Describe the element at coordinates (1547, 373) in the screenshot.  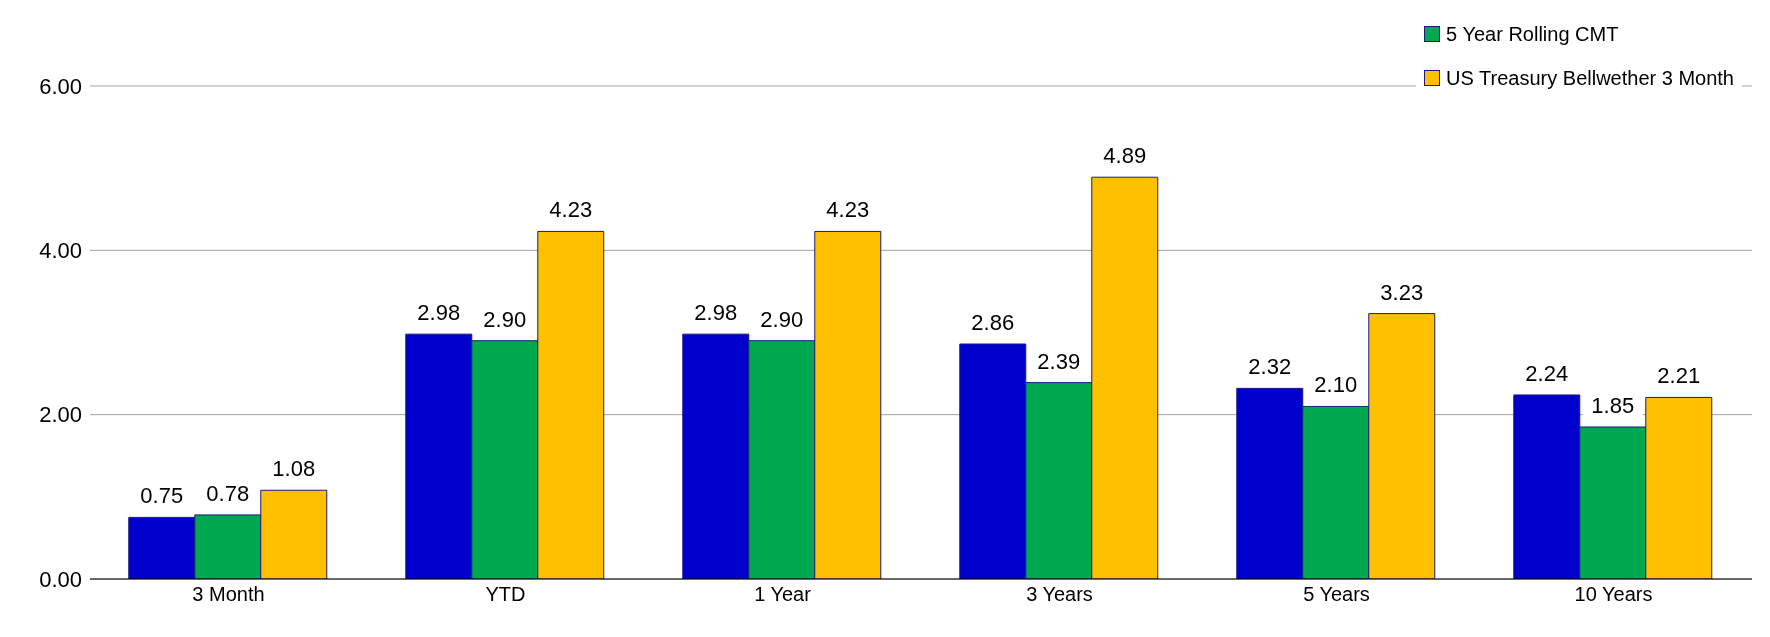
I see `data-label: 2.24` at that location.